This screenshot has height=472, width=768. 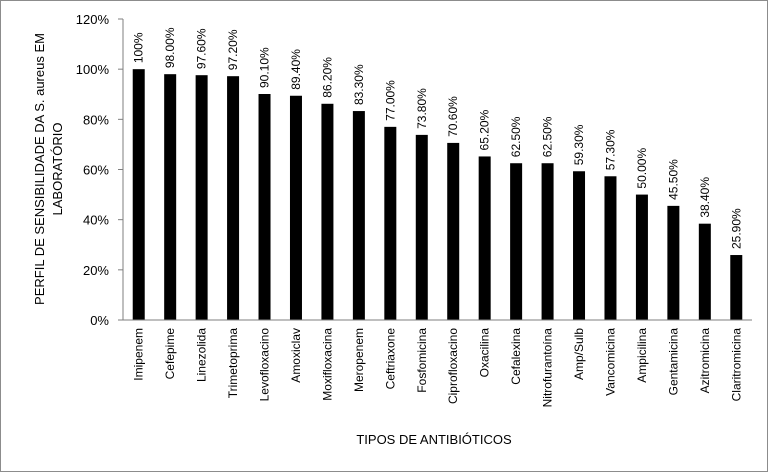 I want to click on category-label: Oxacilina, so click(x=485, y=353).